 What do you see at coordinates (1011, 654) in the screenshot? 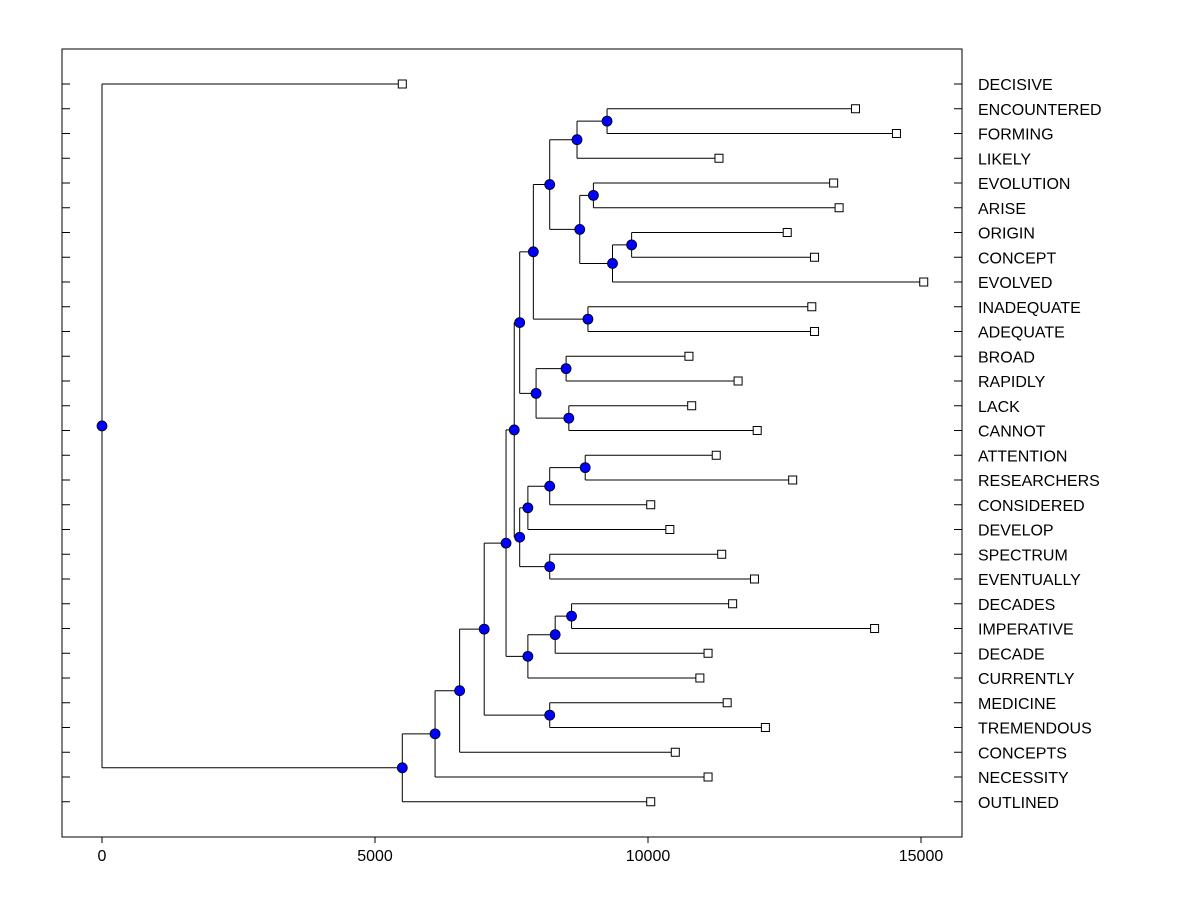
I see `leaf-label: DECADE` at bounding box center [1011, 654].